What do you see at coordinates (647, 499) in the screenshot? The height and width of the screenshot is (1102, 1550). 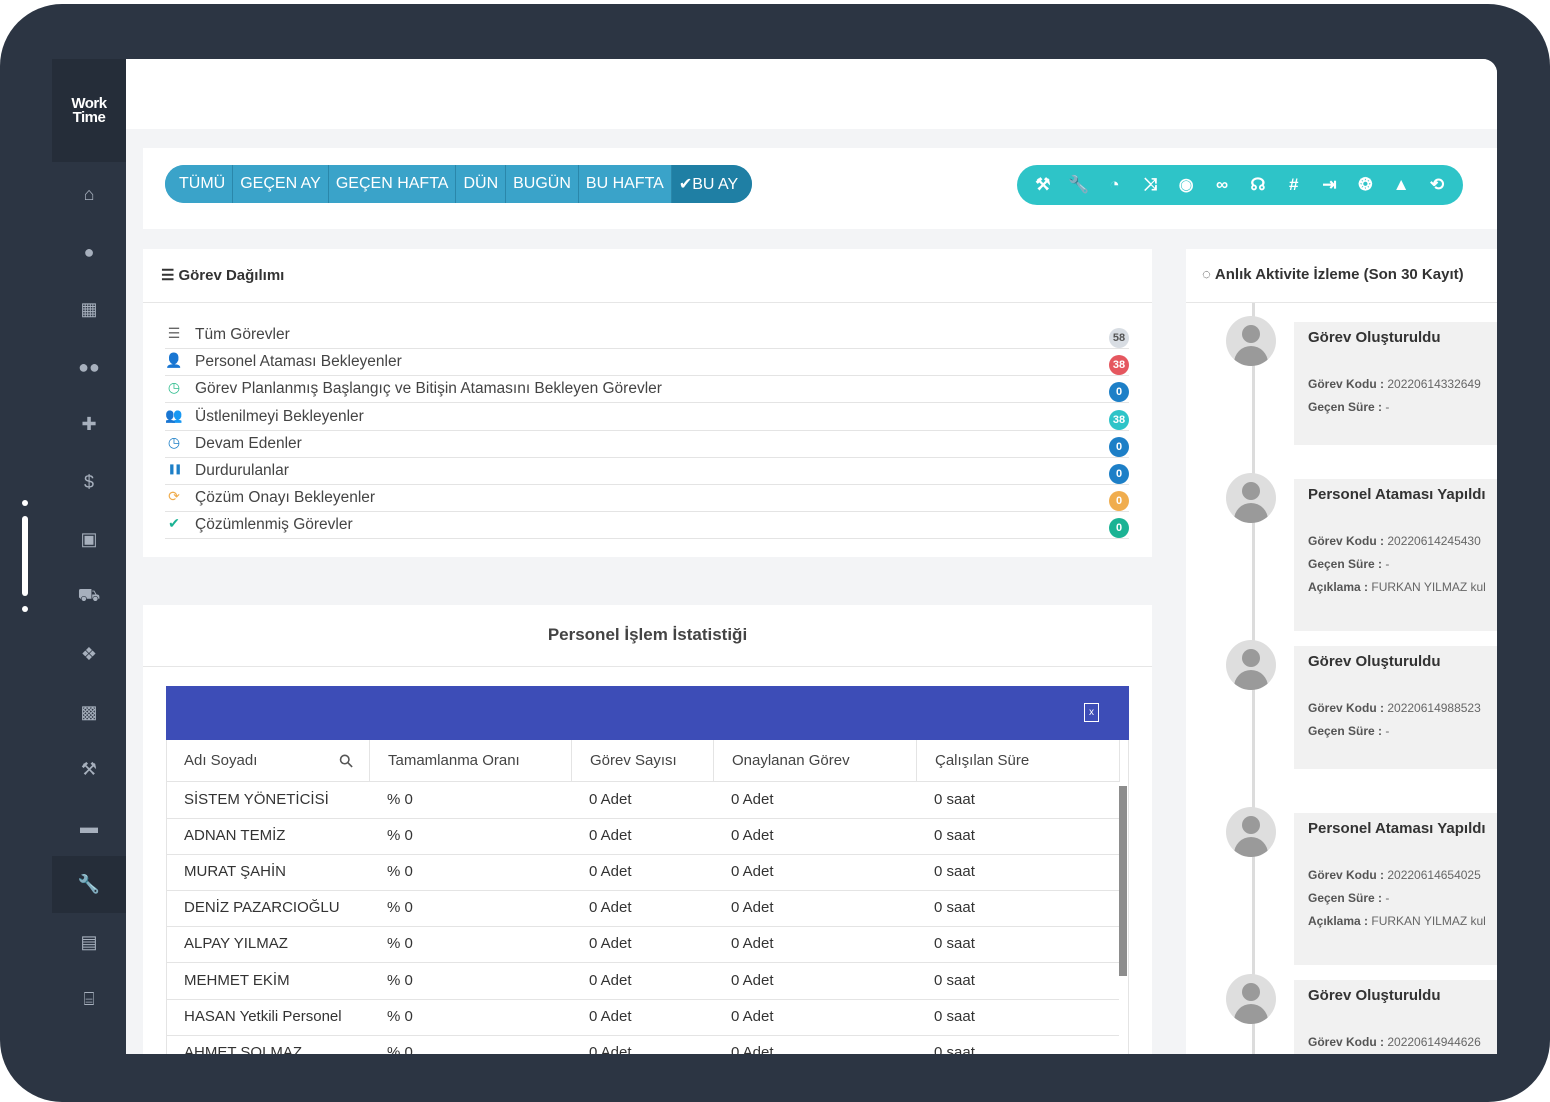 I see `gorev-row: ⟳ Çözüm Onayı Bekleyenler 0` at bounding box center [647, 499].